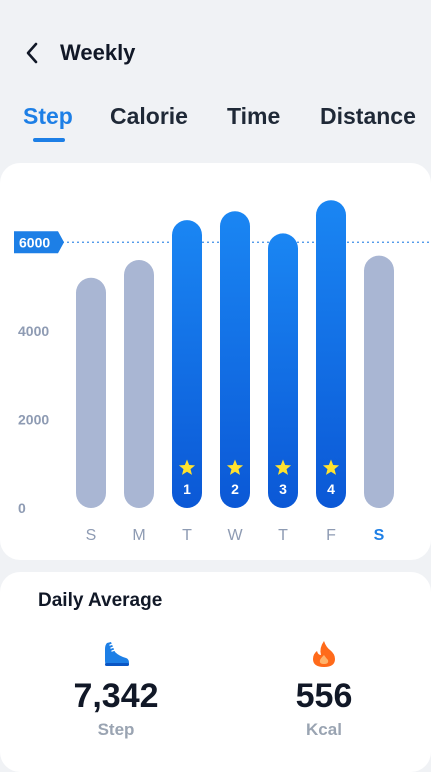 Image resolution: width=431 pixels, height=772 pixels. Describe the element at coordinates (100, 600) in the screenshot. I see `daily-average-title: Daily Average` at that location.